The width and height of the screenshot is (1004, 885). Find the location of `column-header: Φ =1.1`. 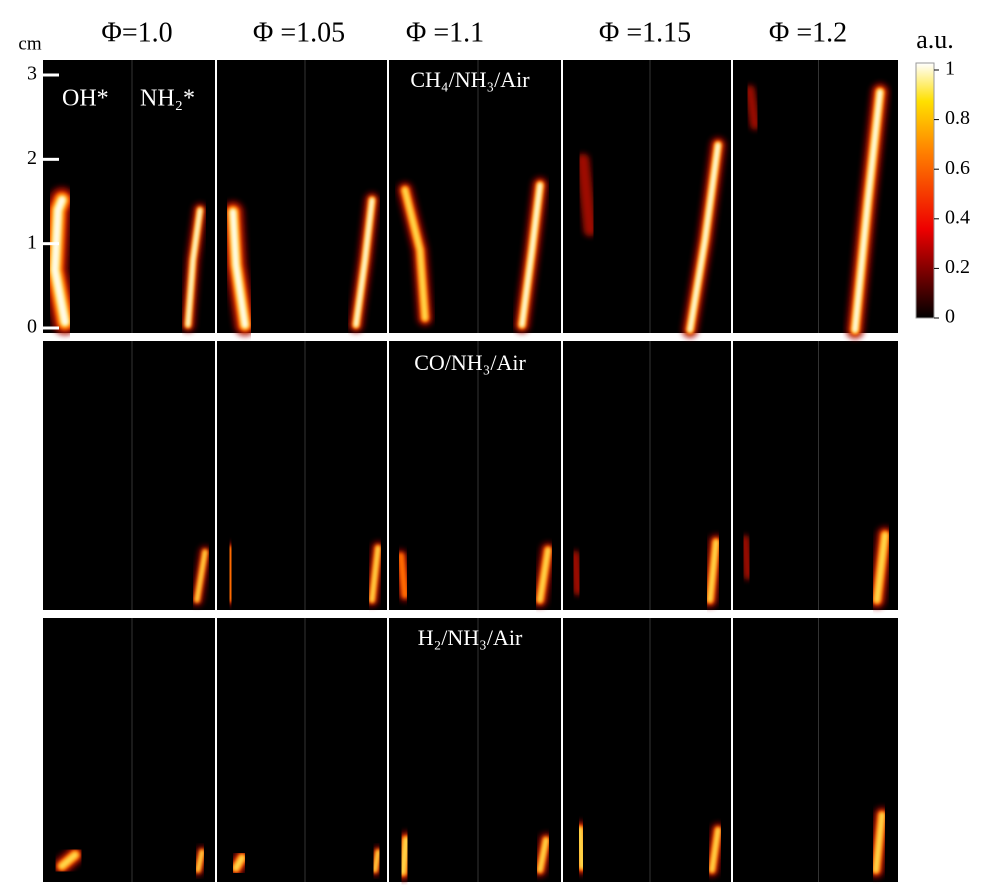

column-header: Φ =1.1 is located at coordinates (445, 32).